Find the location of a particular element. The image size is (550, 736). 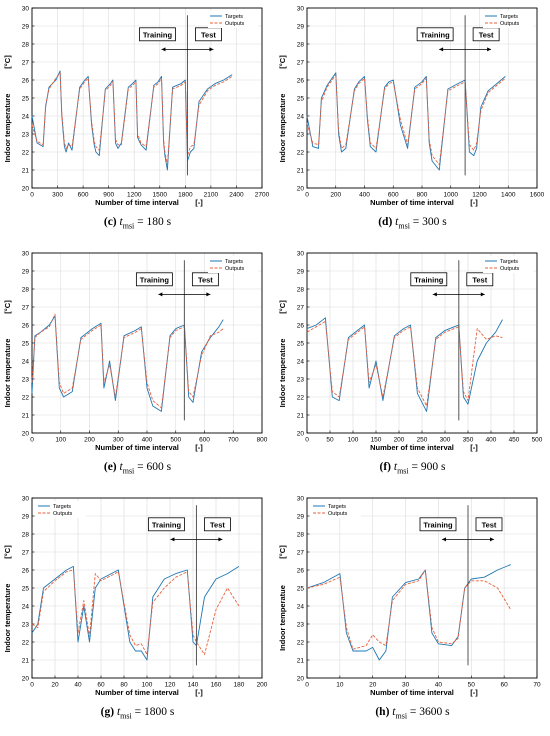

arrow-right-head is located at coordinates (211, 49).